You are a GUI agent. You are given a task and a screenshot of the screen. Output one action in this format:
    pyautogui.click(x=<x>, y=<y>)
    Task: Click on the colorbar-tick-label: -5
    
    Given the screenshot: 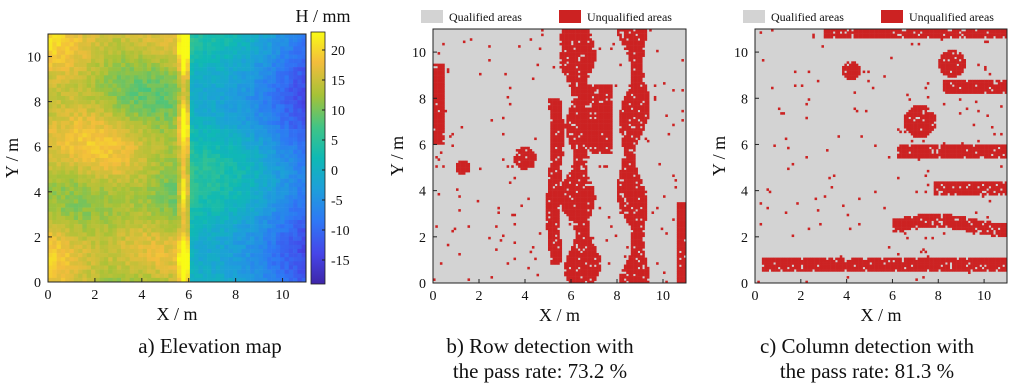 What is the action you would take?
    pyautogui.click(x=337, y=201)
    